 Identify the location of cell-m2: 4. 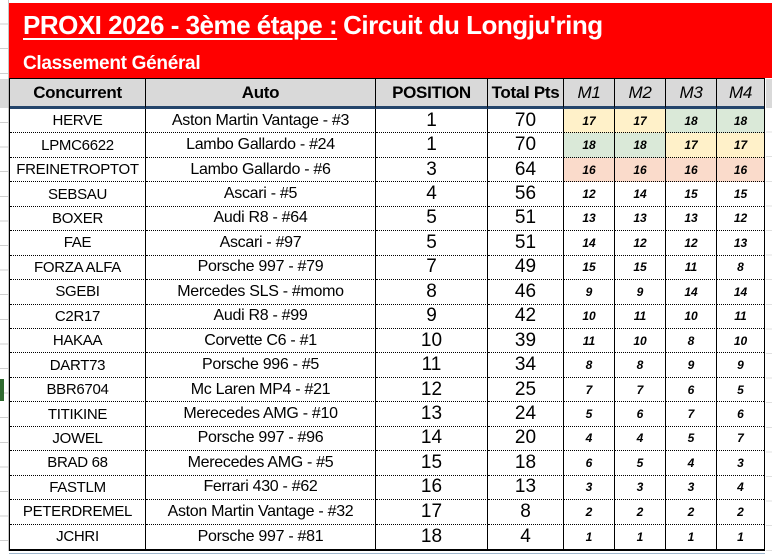
(640, 439).